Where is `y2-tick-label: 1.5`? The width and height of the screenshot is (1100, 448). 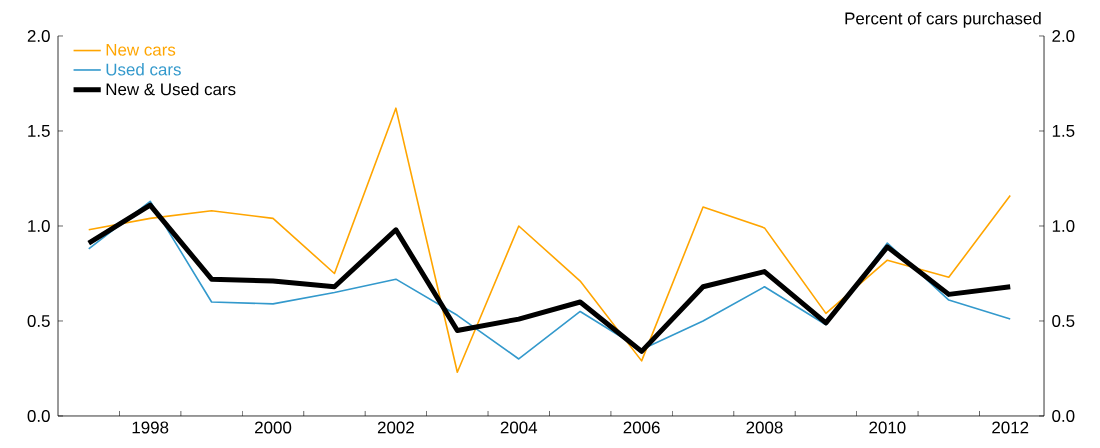
y2-tick-label: 1.5 is located at coordinates (1063, 131).